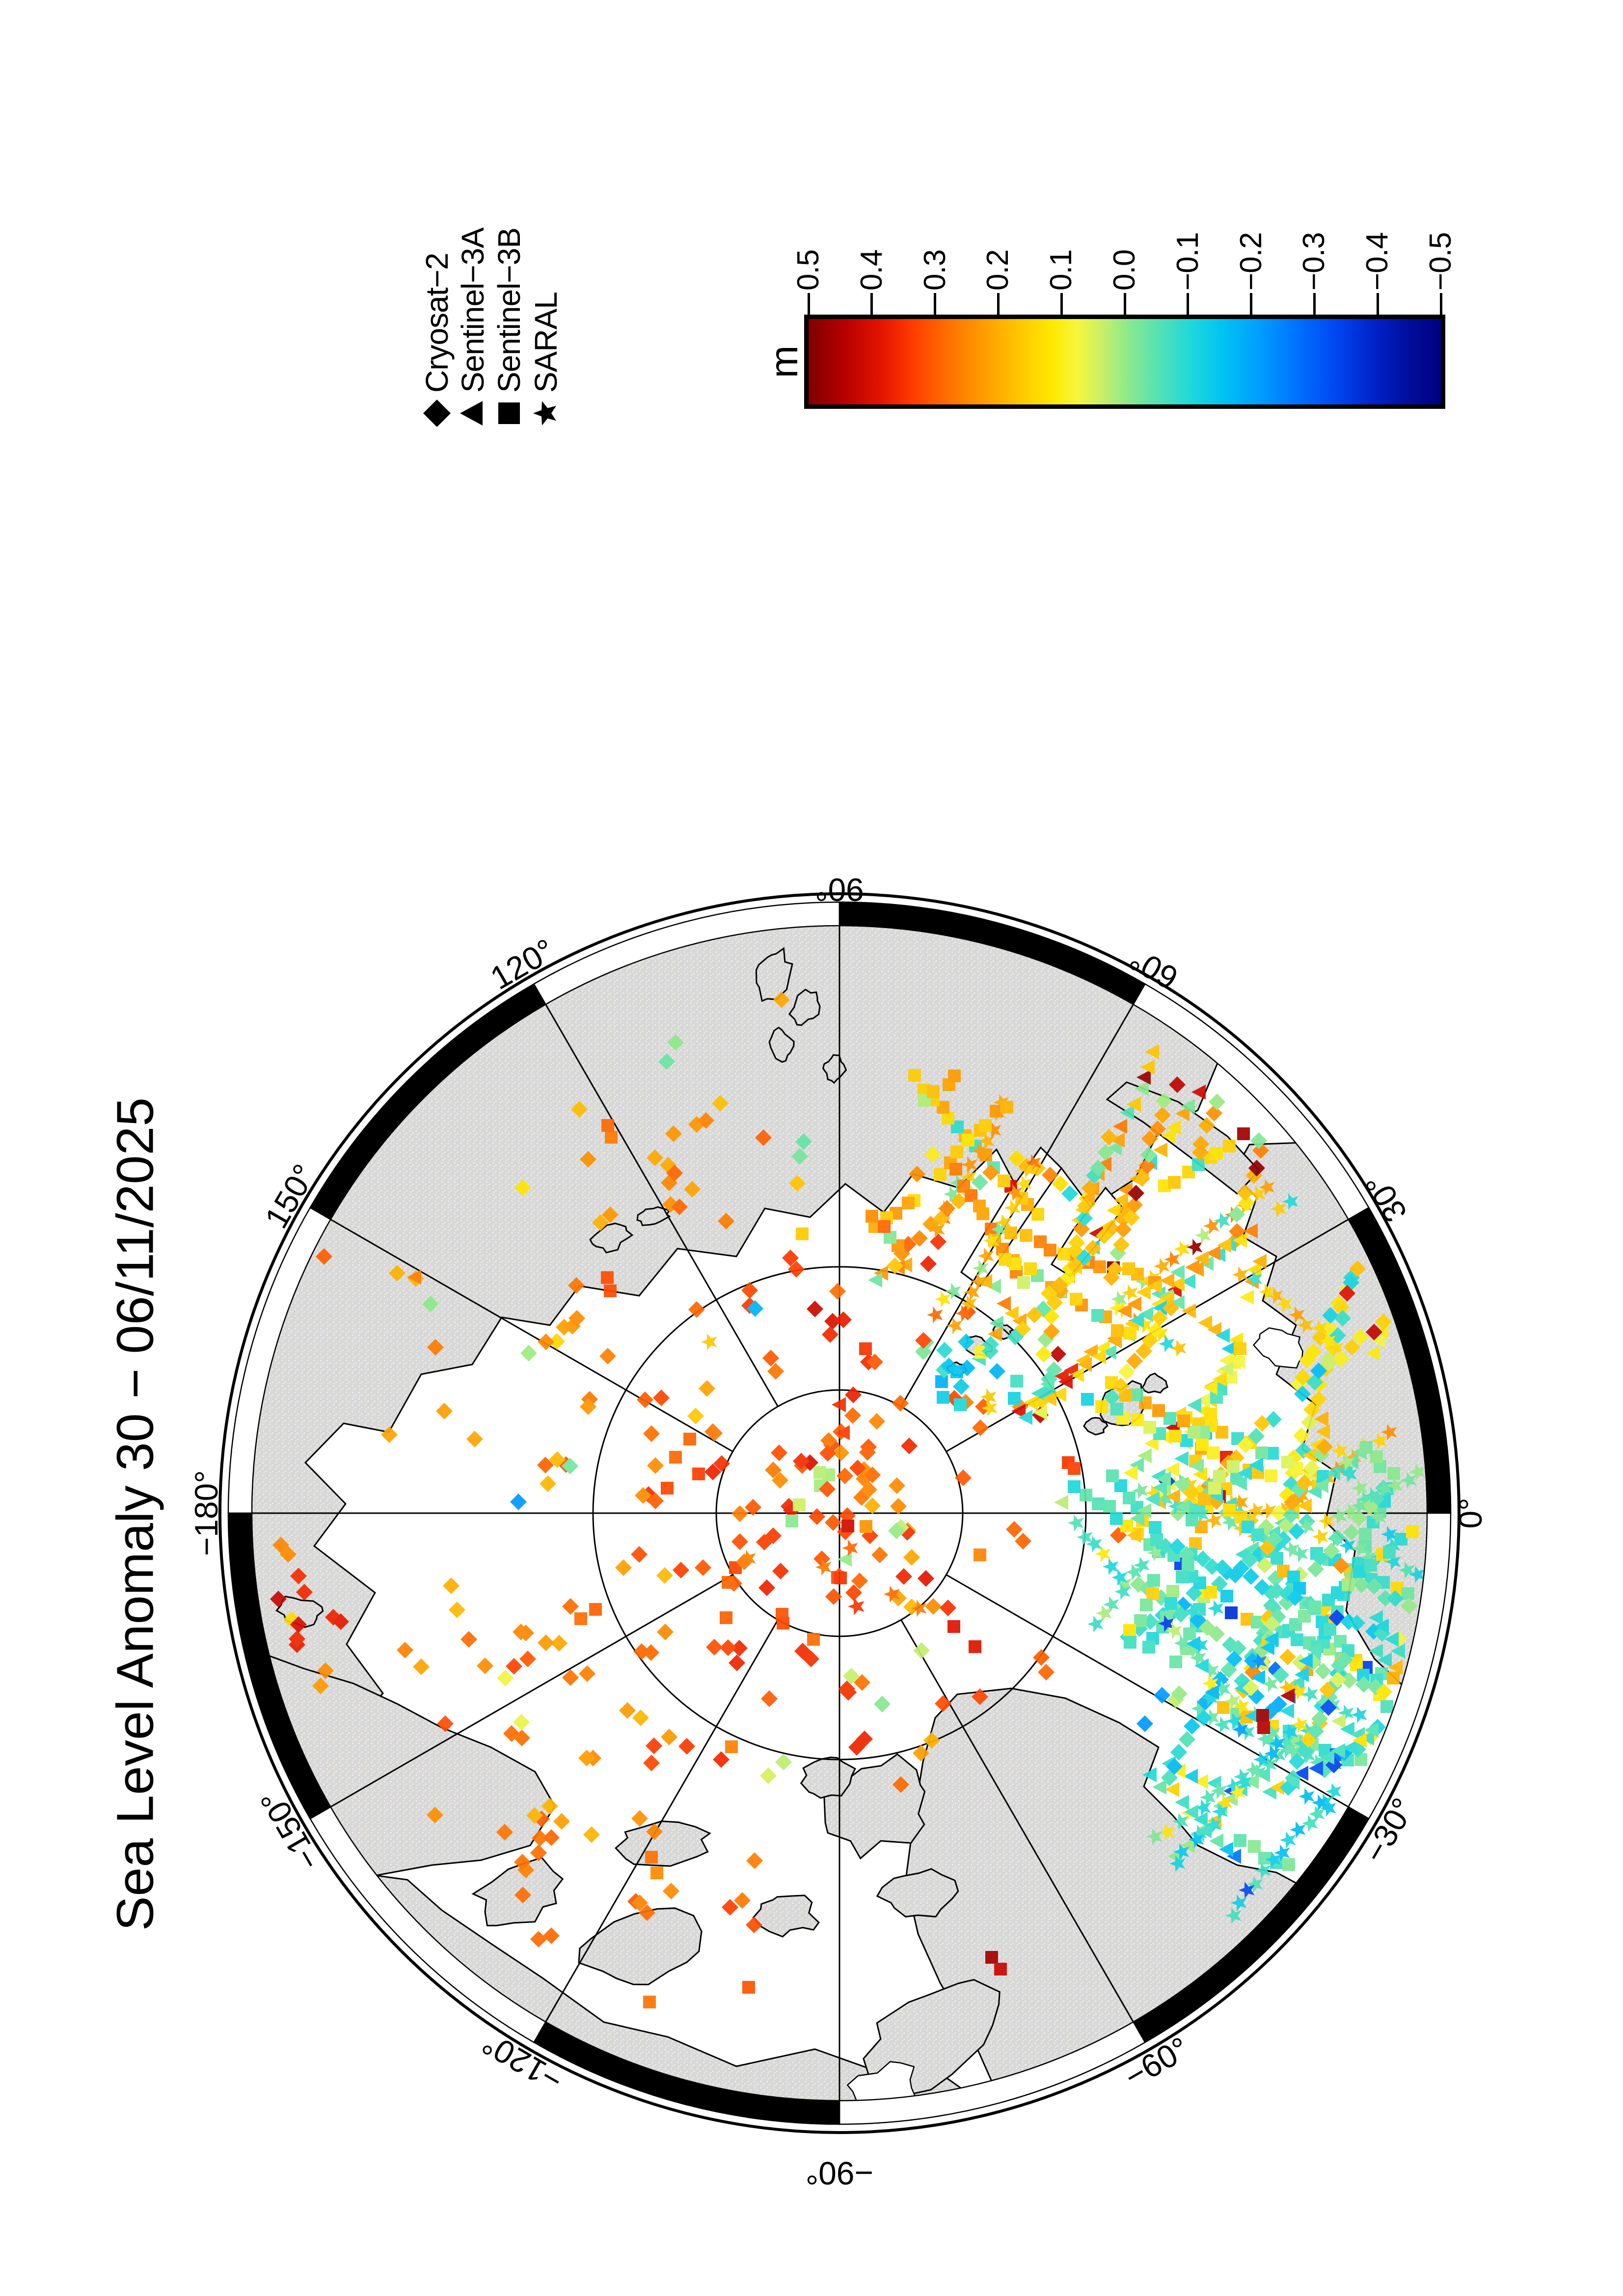  What do you see at coordinates (1124, 362) in the screenshot?
I see `colorbar` at bounding box center [1124, 362].